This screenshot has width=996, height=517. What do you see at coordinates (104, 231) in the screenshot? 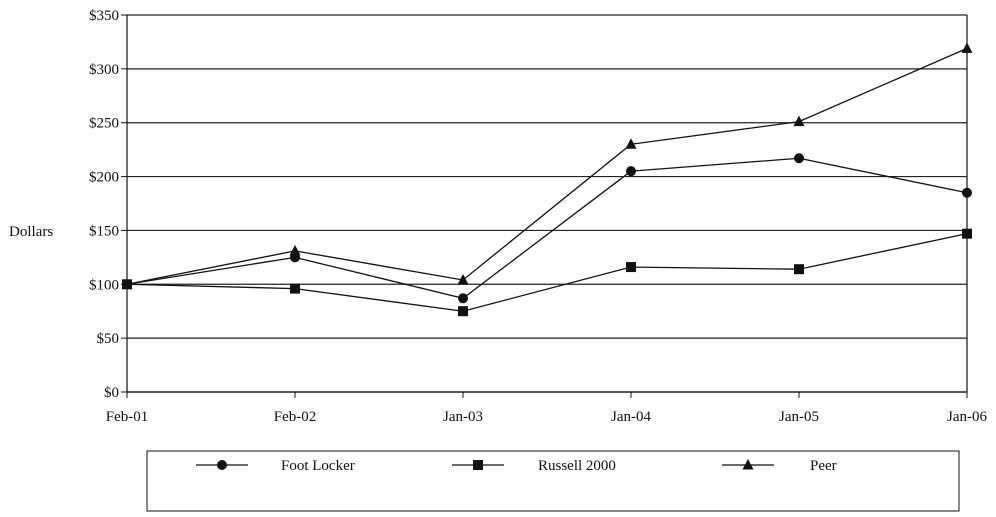
I see `y-tick-label: $150` at bounding box center [104, 231].